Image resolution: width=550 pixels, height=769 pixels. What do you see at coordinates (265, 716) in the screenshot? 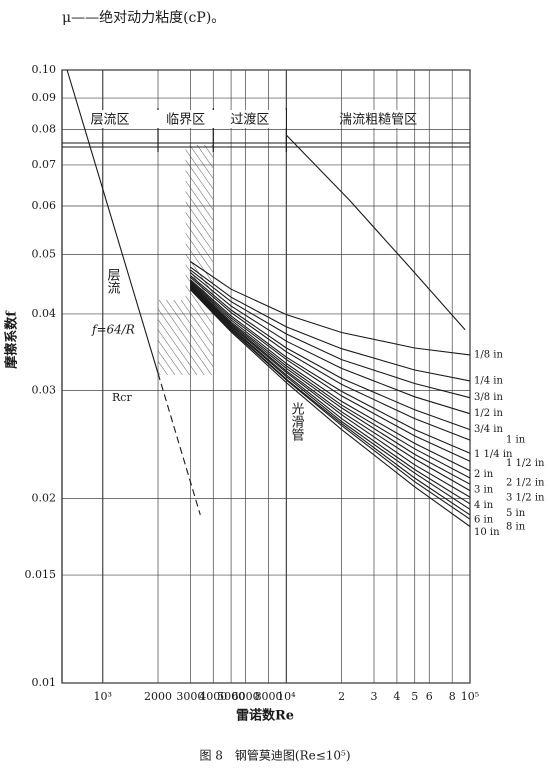
I see `x-axis-label: 雷诺数Re` at bounding box center [265, 716].